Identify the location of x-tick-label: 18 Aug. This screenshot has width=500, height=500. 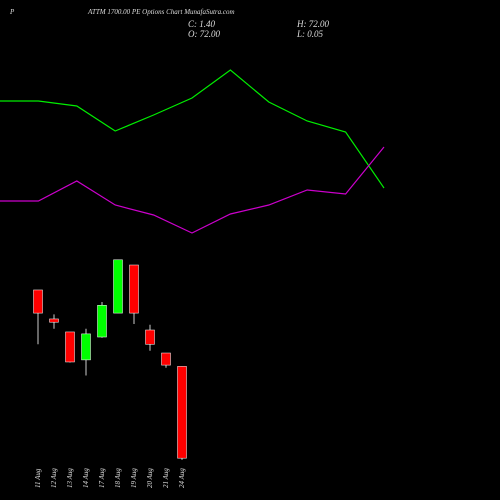
(118, 478).